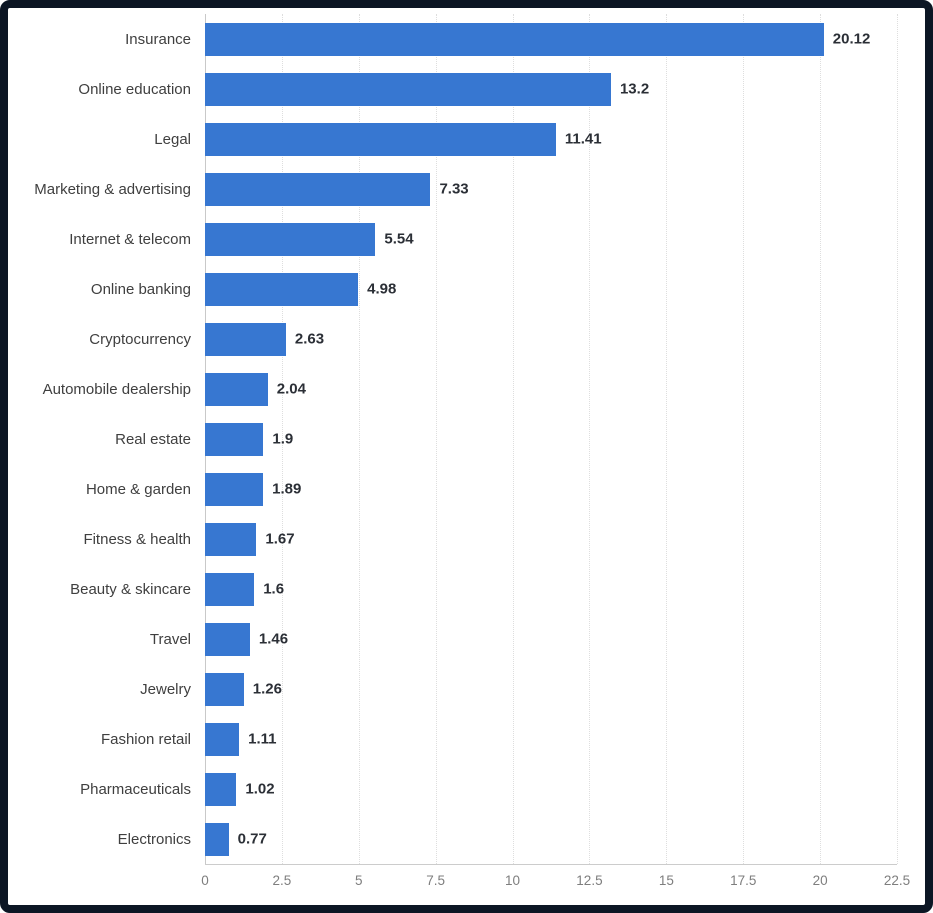 The height and width of the screenshot is (913, 933). What do you see at coordinates (158, 39) in the screenshot?
I see `category-label: Insurance` at bounding box center [158, 39].